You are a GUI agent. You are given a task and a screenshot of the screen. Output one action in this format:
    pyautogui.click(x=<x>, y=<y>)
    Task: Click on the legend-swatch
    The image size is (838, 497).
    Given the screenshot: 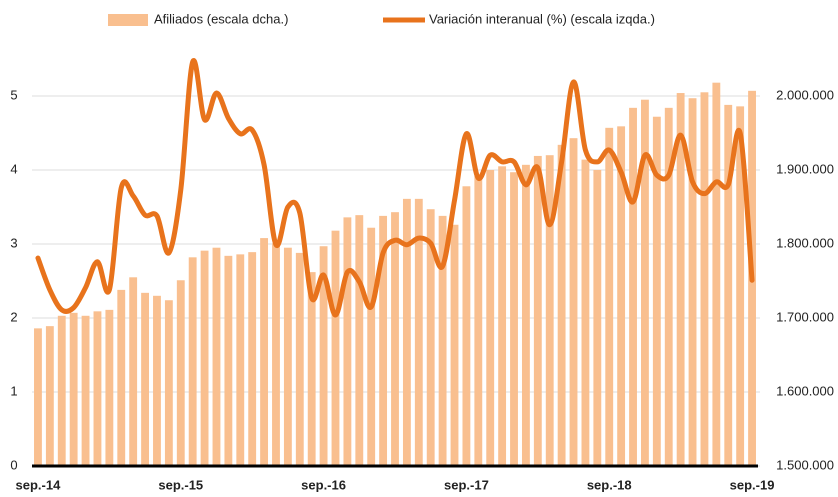 What is the action you would take?
    pyautogui.click(x=128, y=20)
    